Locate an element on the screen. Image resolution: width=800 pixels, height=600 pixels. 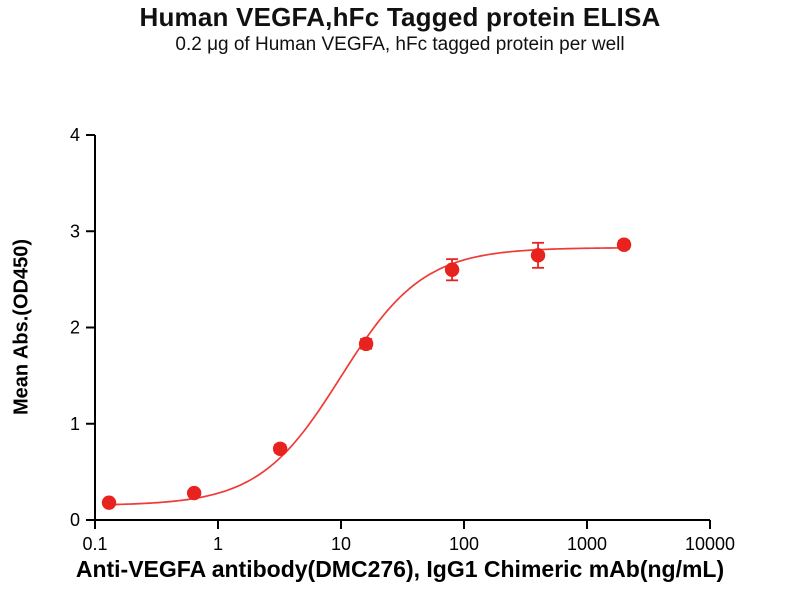
y-tick-label: 4 is located at coordinates (75, 135).